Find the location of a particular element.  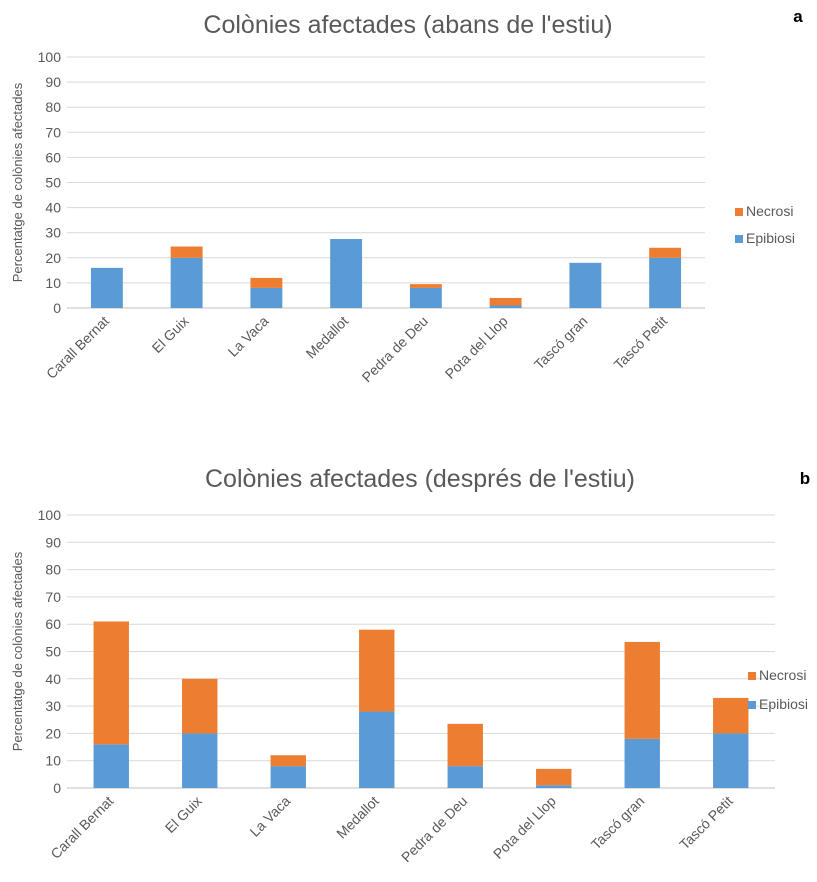

chart-title: Colònies afectades (abans de l'estiu) is located at coordinates (407, 25).